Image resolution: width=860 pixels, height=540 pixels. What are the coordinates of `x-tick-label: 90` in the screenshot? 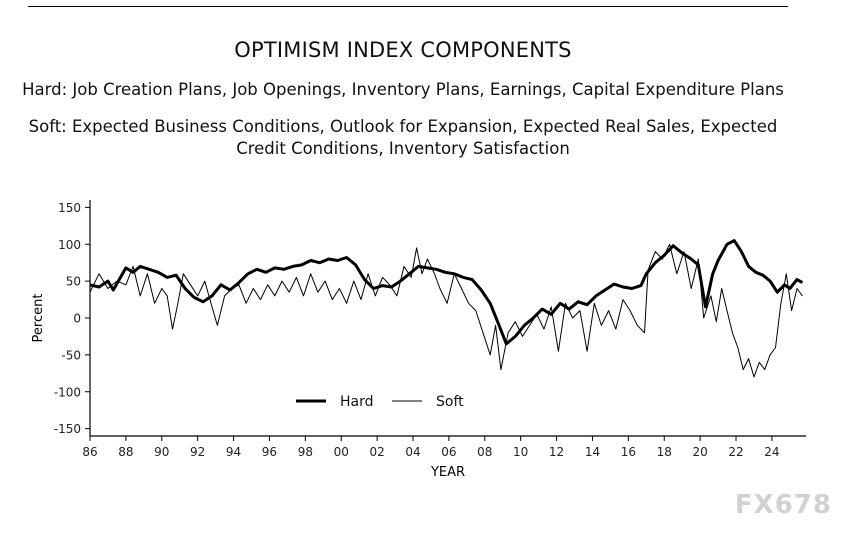 It's located at (161, 452).